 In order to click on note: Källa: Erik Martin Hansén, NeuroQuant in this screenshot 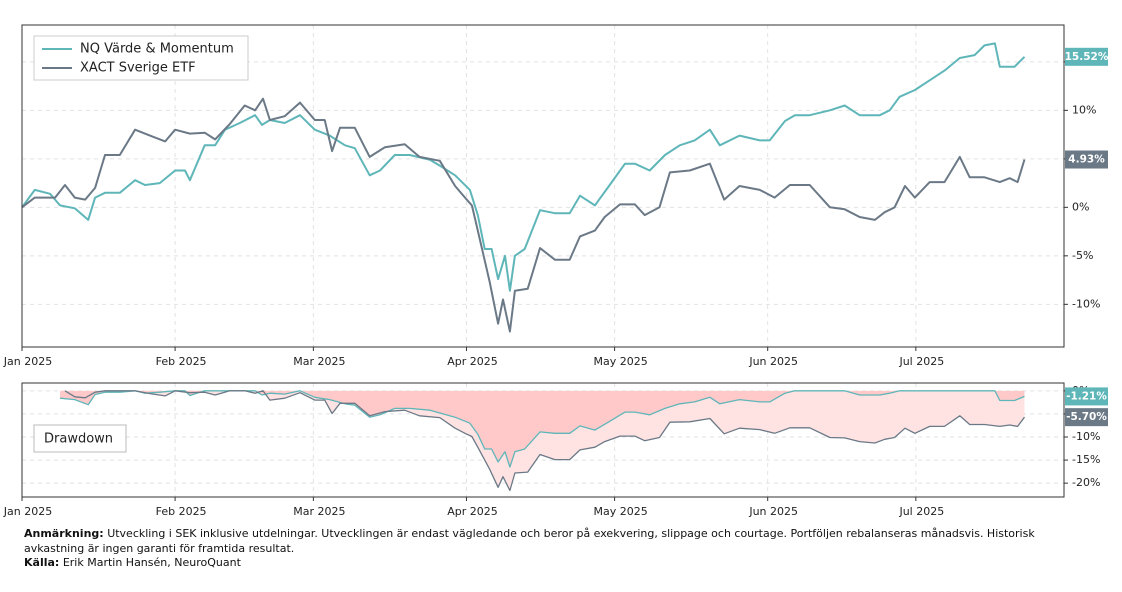, I will do `click(549, 563)`.